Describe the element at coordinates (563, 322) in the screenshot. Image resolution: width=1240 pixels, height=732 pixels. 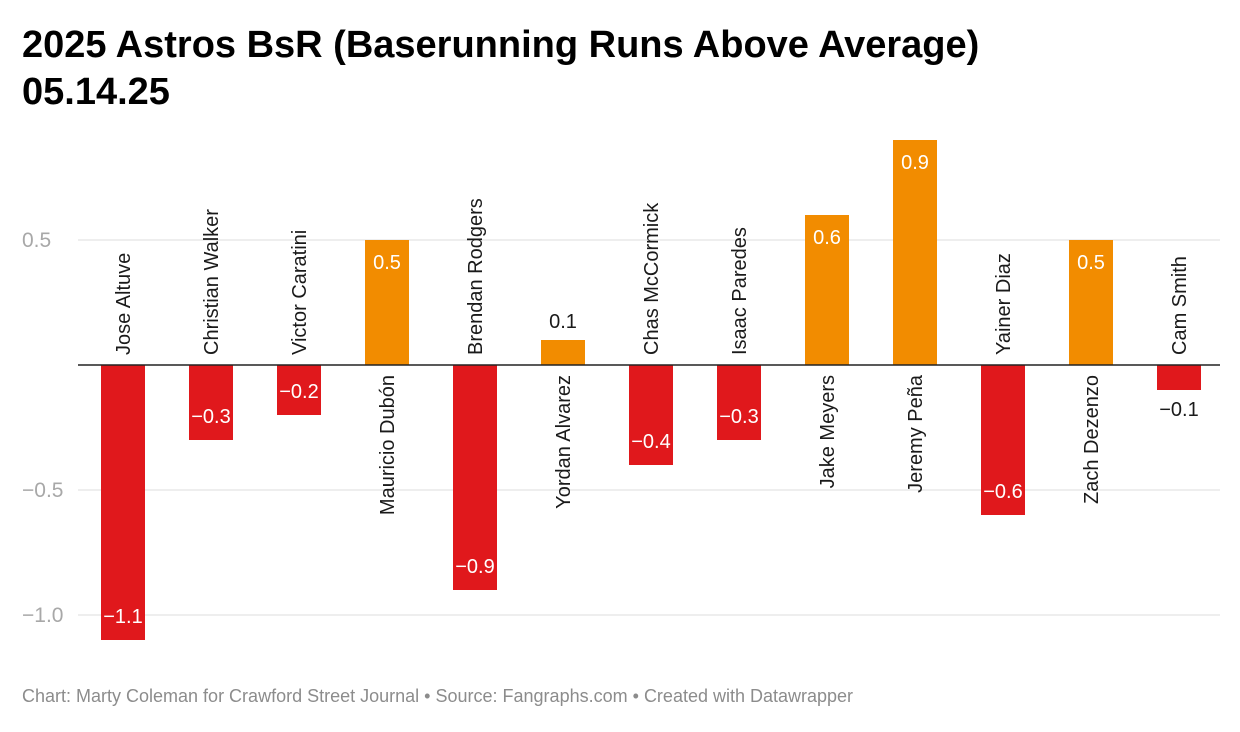
I see `bar-value-label: 0.1` at that location.